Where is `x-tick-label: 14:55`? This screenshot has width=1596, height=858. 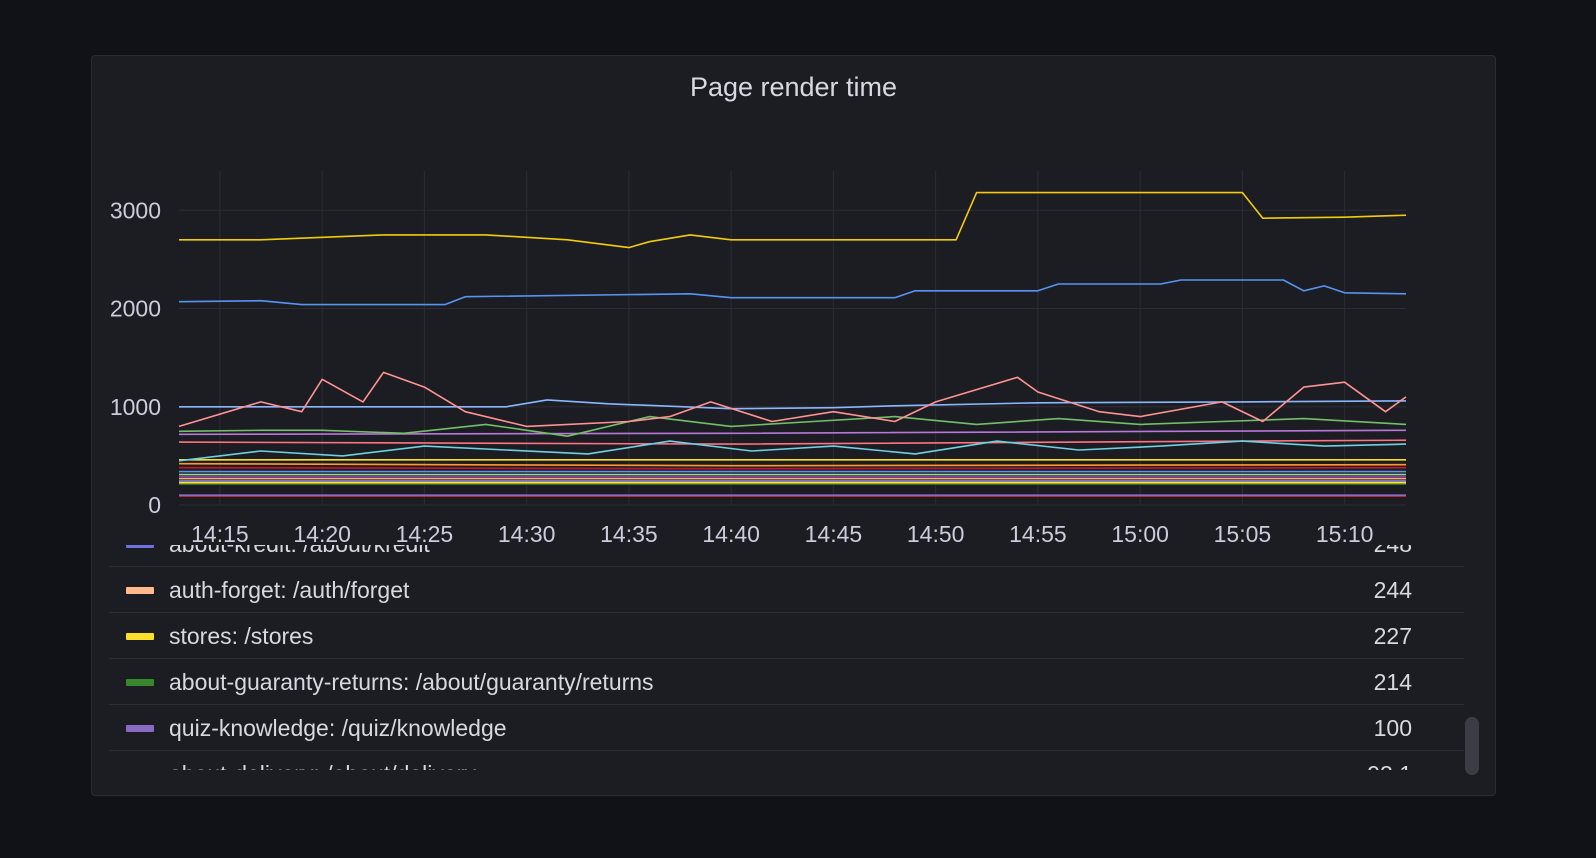 x-tick-label: 14:55 is located at coordinates (1038, 534).